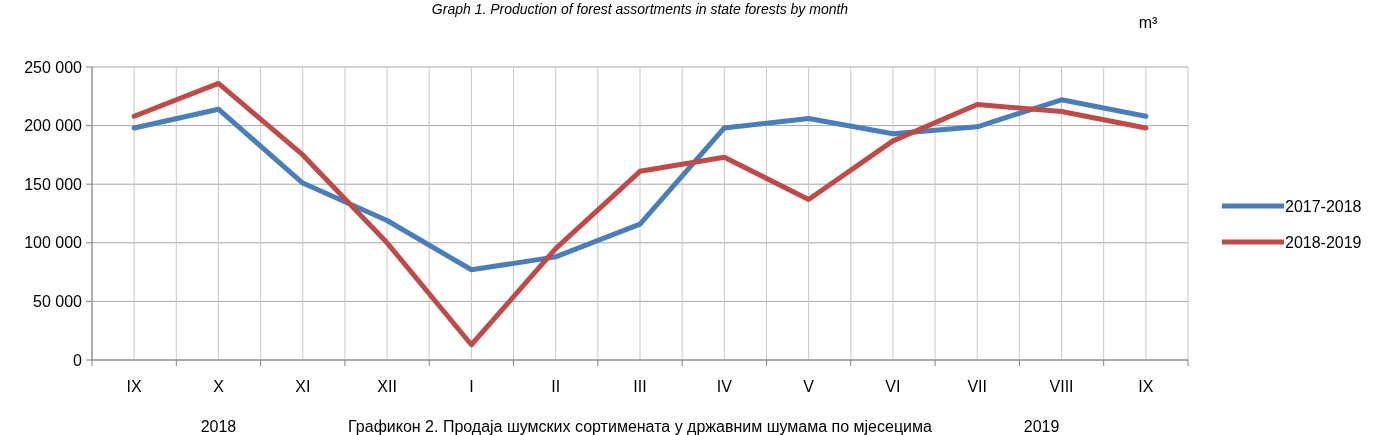 The width and height of the screenshot is (1392, 435). I want to click on x-tick-label: XII, so click(387, 386).